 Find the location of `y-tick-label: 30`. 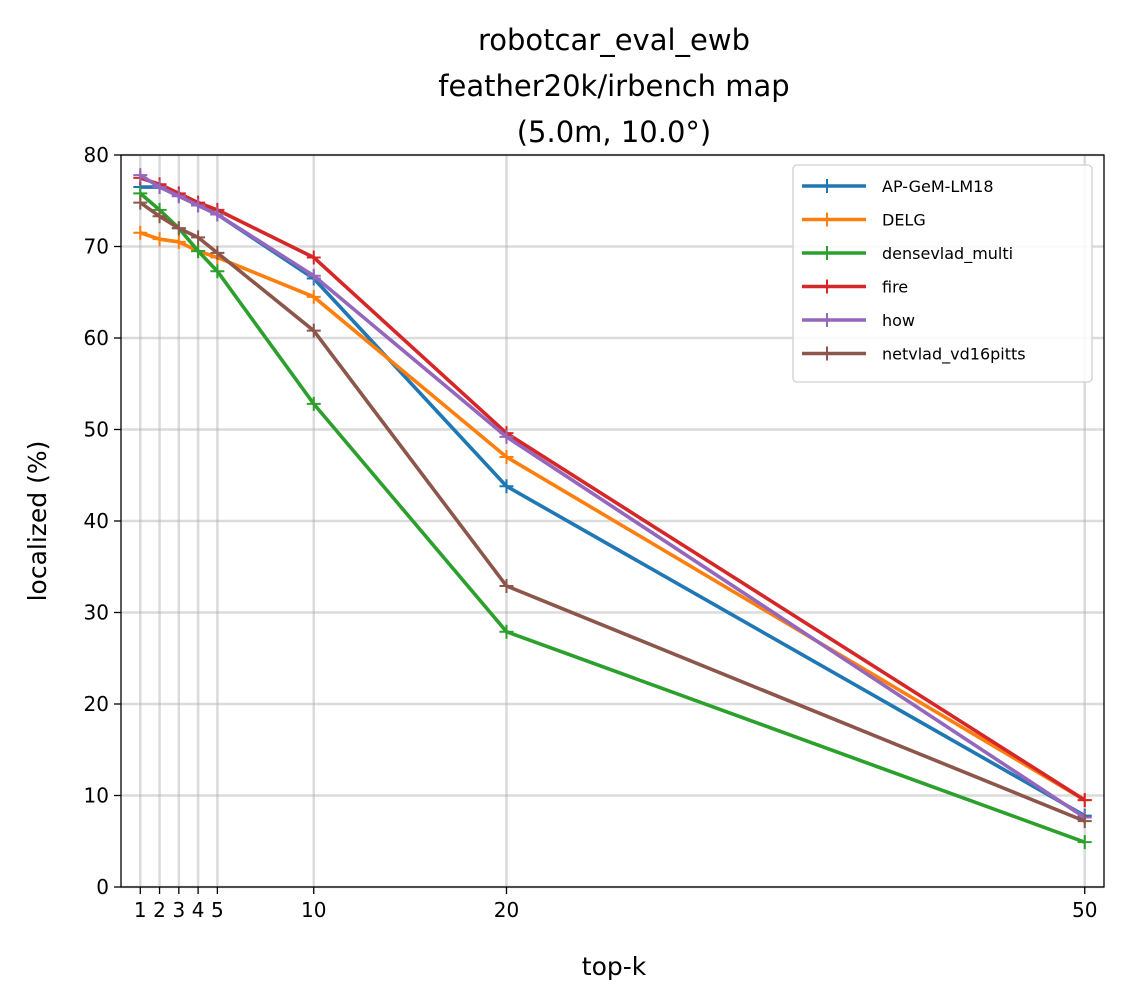

y-tick-label: 30 is located at coordinates (96, 613).